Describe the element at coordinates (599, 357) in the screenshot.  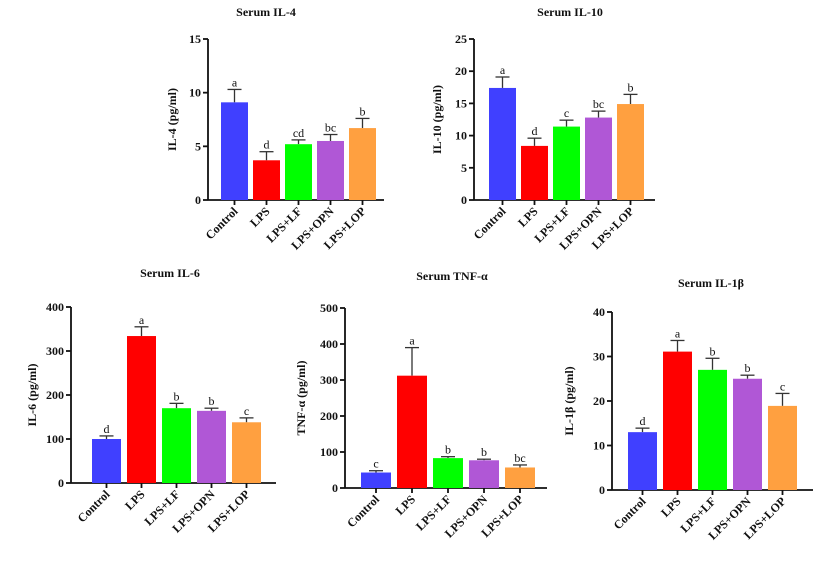
I see `y-tick-label: 30` at that location.